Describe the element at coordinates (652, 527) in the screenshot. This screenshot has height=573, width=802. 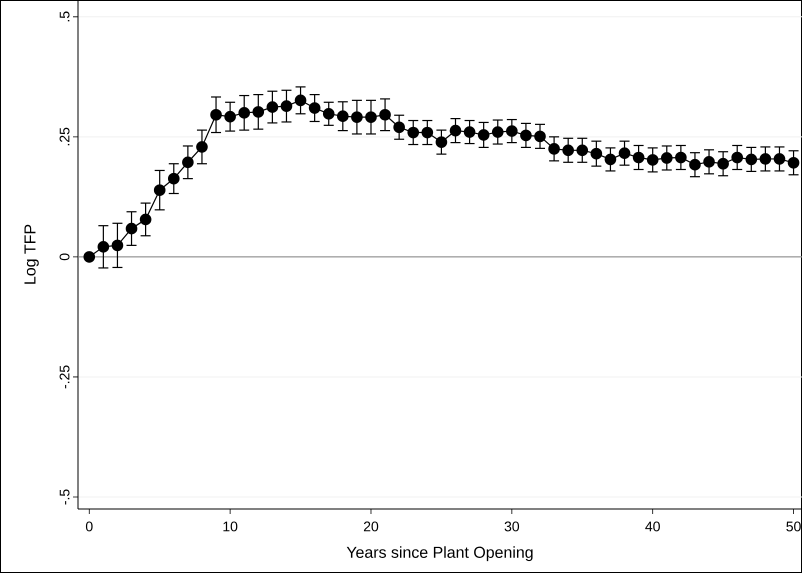
I see `x-tick-label: 40` at that location.